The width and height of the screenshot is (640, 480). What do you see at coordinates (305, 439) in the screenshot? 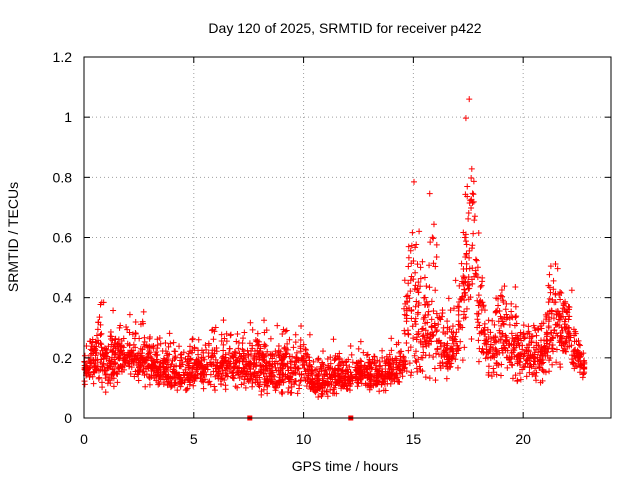
I see `x-tick-labels: 0 5 10 15 20` at bounding box center [305, 439].